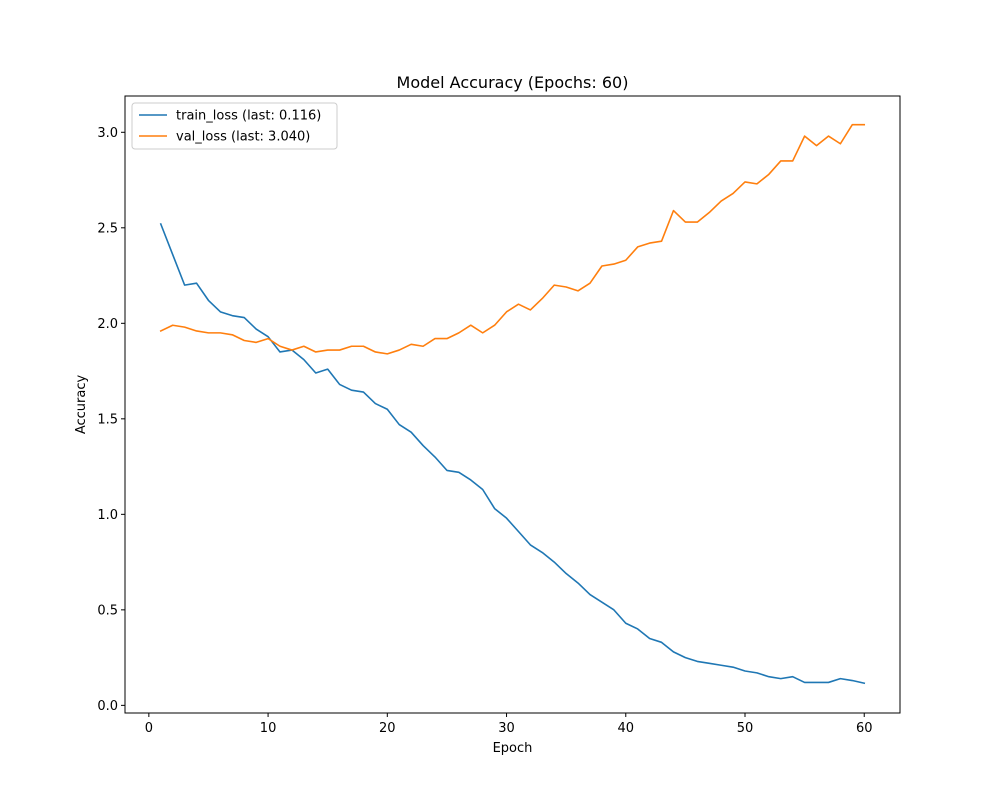  I want to click on y-tick-label: 3.0, so click(107, 133).